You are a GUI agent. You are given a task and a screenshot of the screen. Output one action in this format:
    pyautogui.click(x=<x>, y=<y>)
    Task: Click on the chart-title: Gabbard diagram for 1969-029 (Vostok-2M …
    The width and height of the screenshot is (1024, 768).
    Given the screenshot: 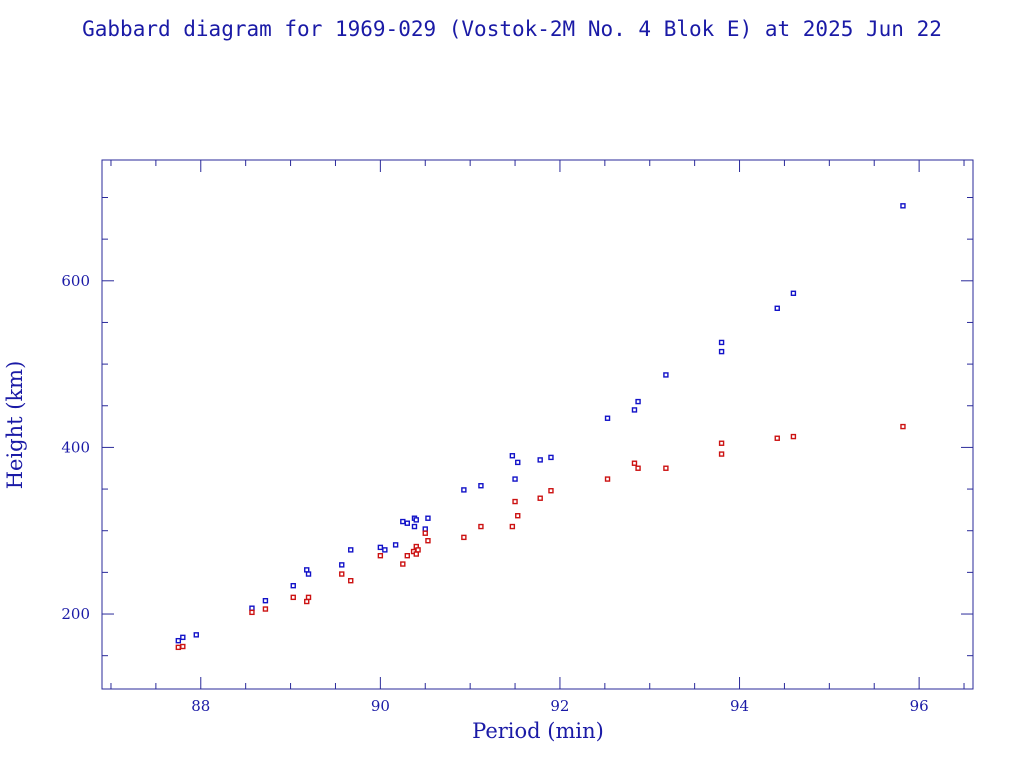 What is the action you would take?
    pyautogui.click(x=512, y=29)
    